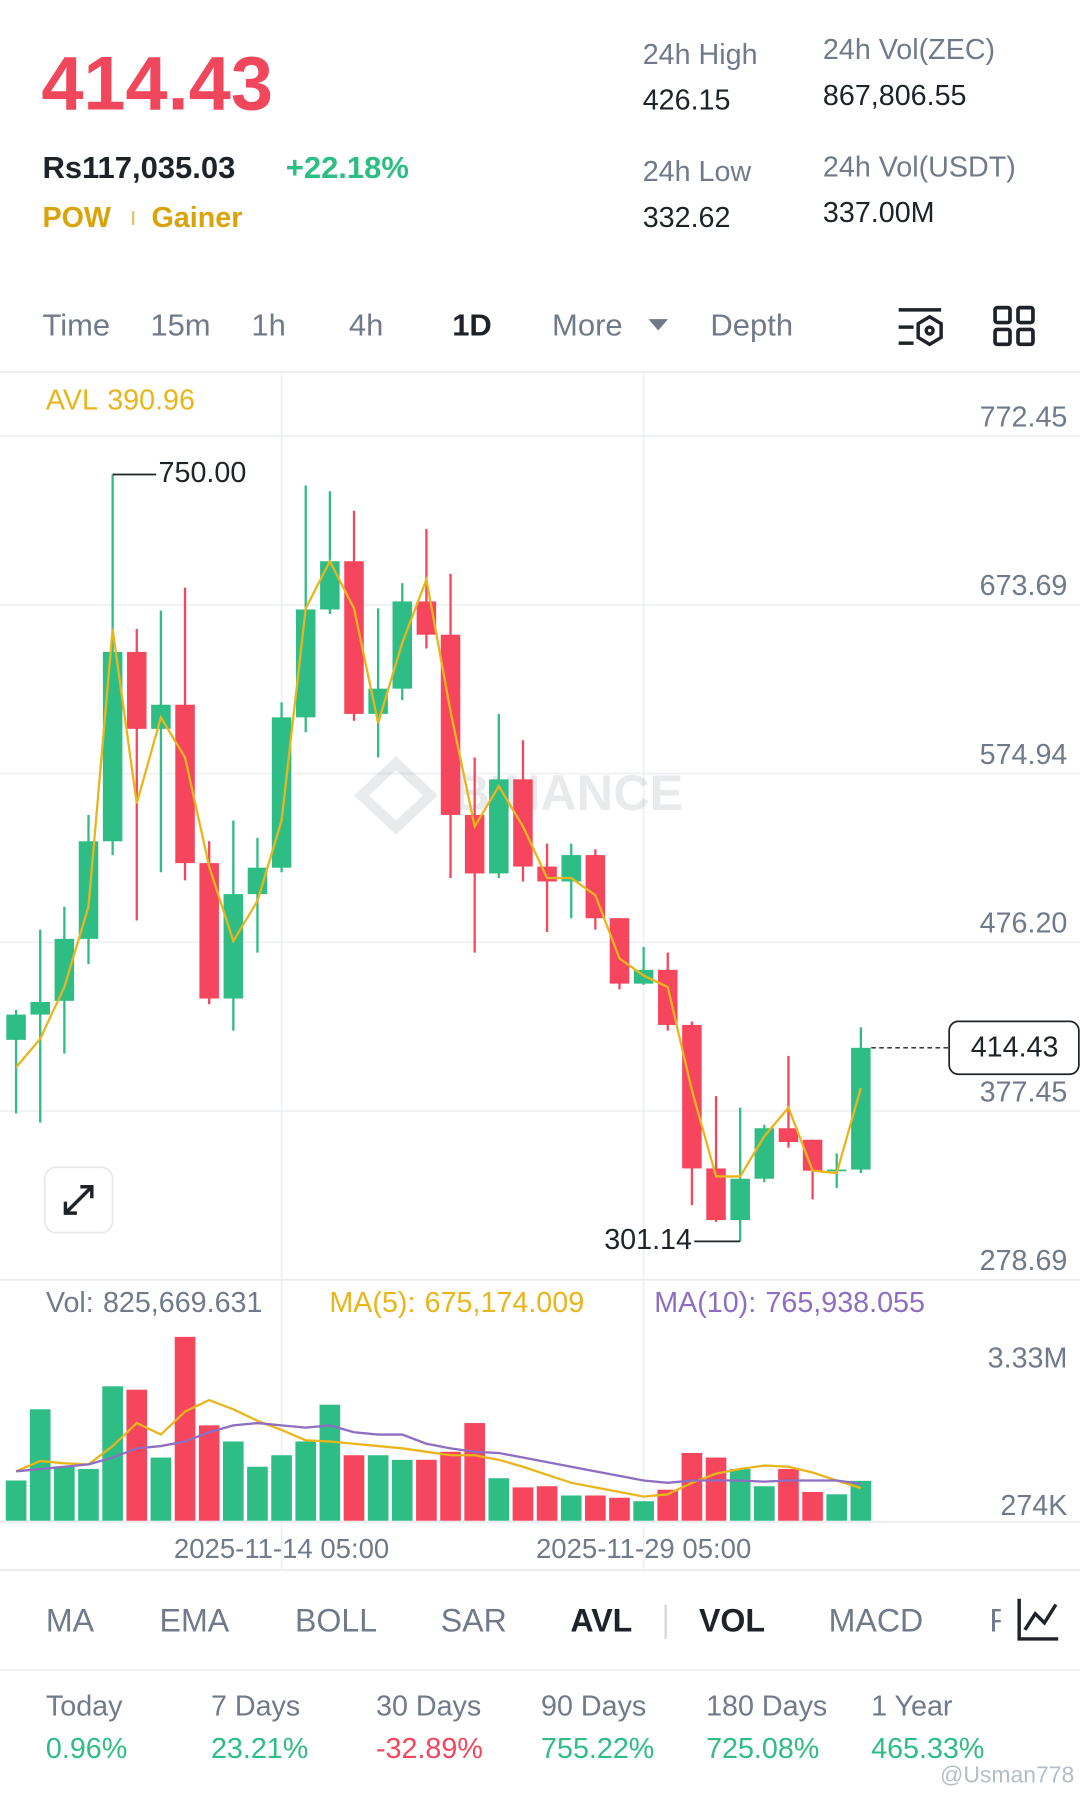 This screenshot has width=1080, height=1800. What do you see at coordinates (183, 1302) in the screenshot?
I see `readout-value: 825,669.631` at bounding box center [183, 1302].